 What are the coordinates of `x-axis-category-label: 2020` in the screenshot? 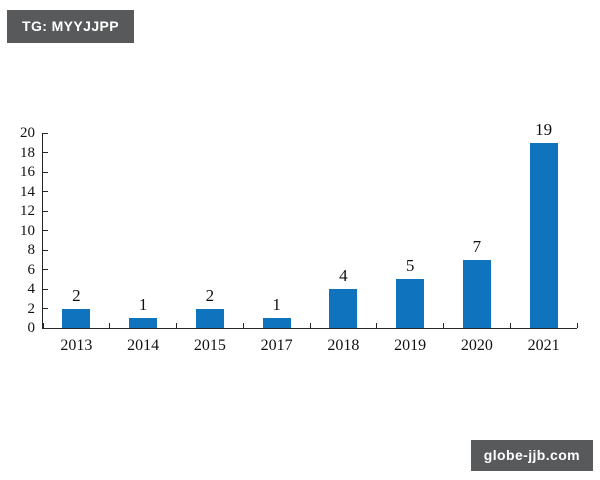 It's located at (476, 345).